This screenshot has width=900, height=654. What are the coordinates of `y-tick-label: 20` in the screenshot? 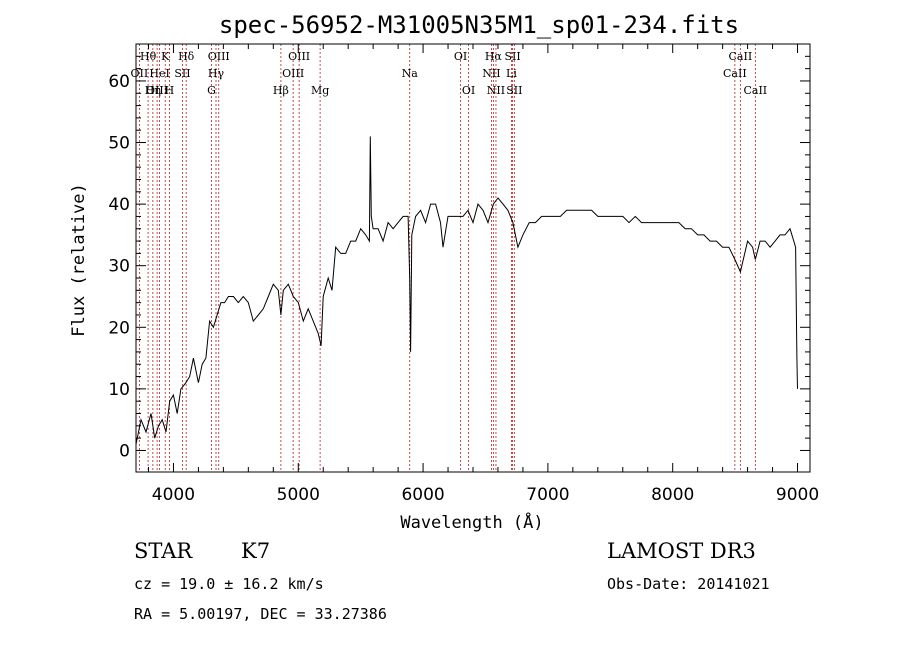 It's located at (119, 328).